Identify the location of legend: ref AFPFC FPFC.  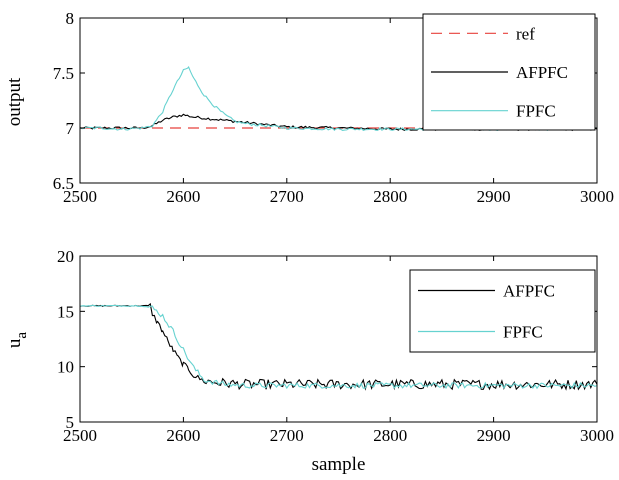
(509, 72).